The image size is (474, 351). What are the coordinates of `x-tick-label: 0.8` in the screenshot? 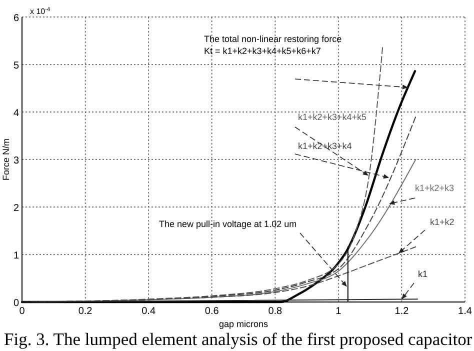 It's located at (275, 311).